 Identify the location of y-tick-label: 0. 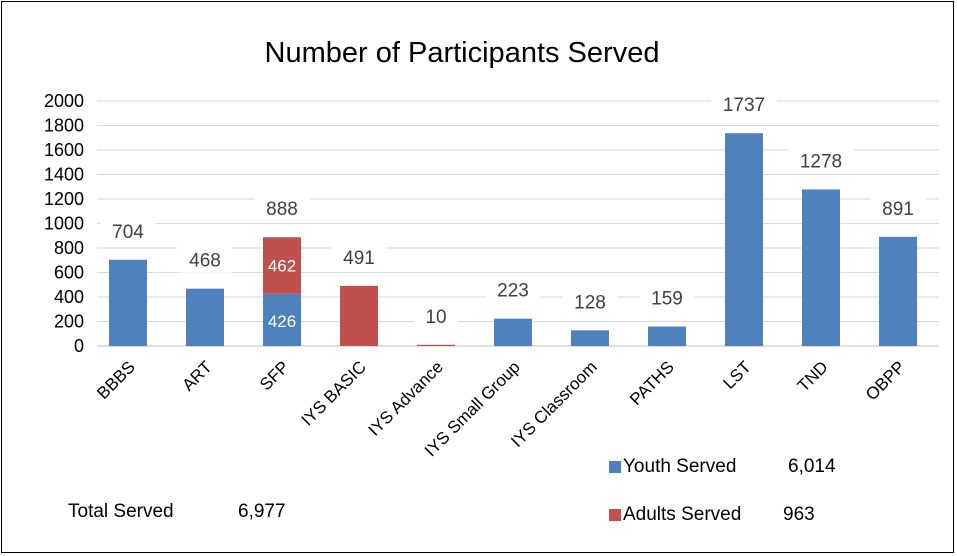
(79, 346).